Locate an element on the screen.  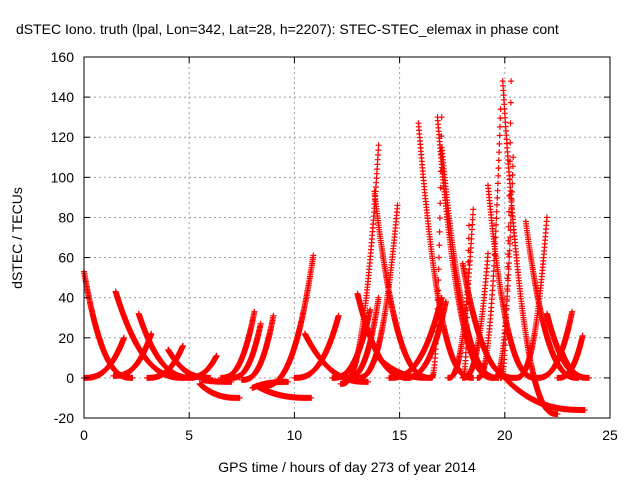
y-tick-label: 160 is located at coordinates (63, 57).